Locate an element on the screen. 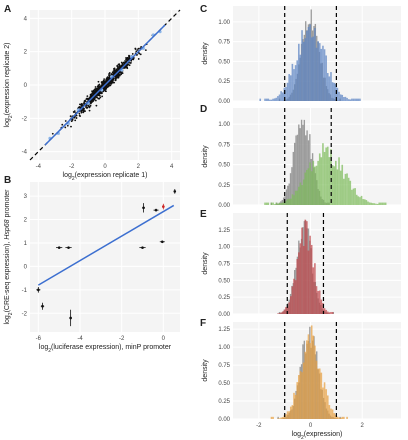 This screenshot has height=440, width=408. y-axis-title-rest: (CRE-seq expression), is located at coordinates (7, 276).